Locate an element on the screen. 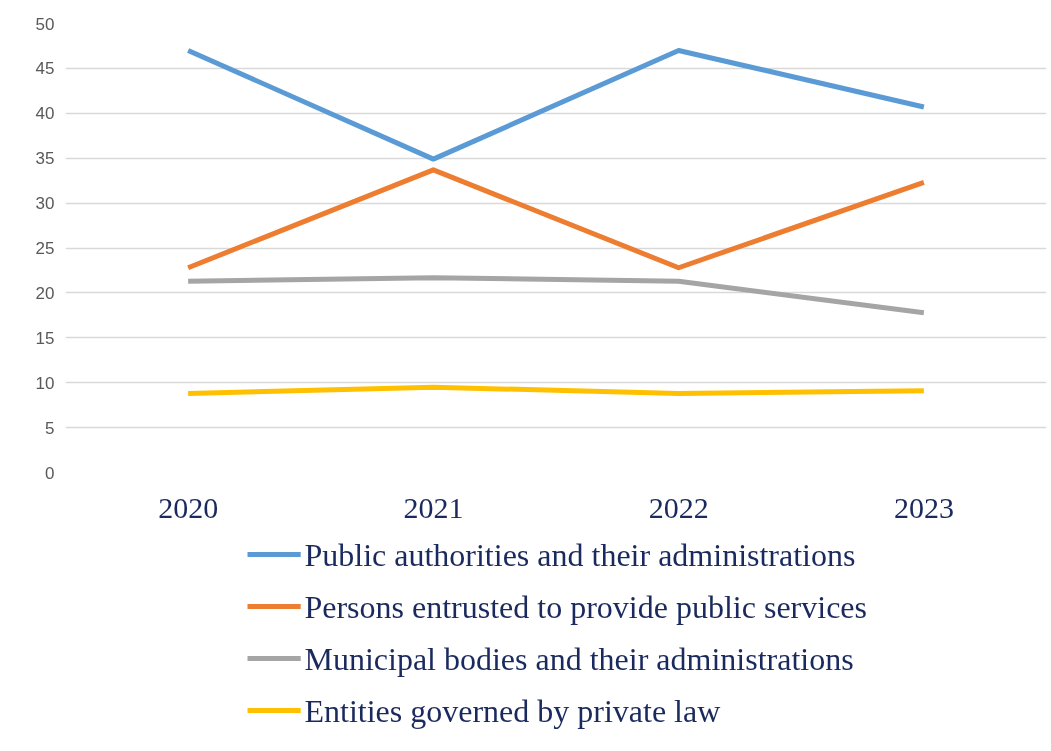 This screenshot has height=751, width=1051. x-tick-label: 2022 is located at coordinates (678, 507).